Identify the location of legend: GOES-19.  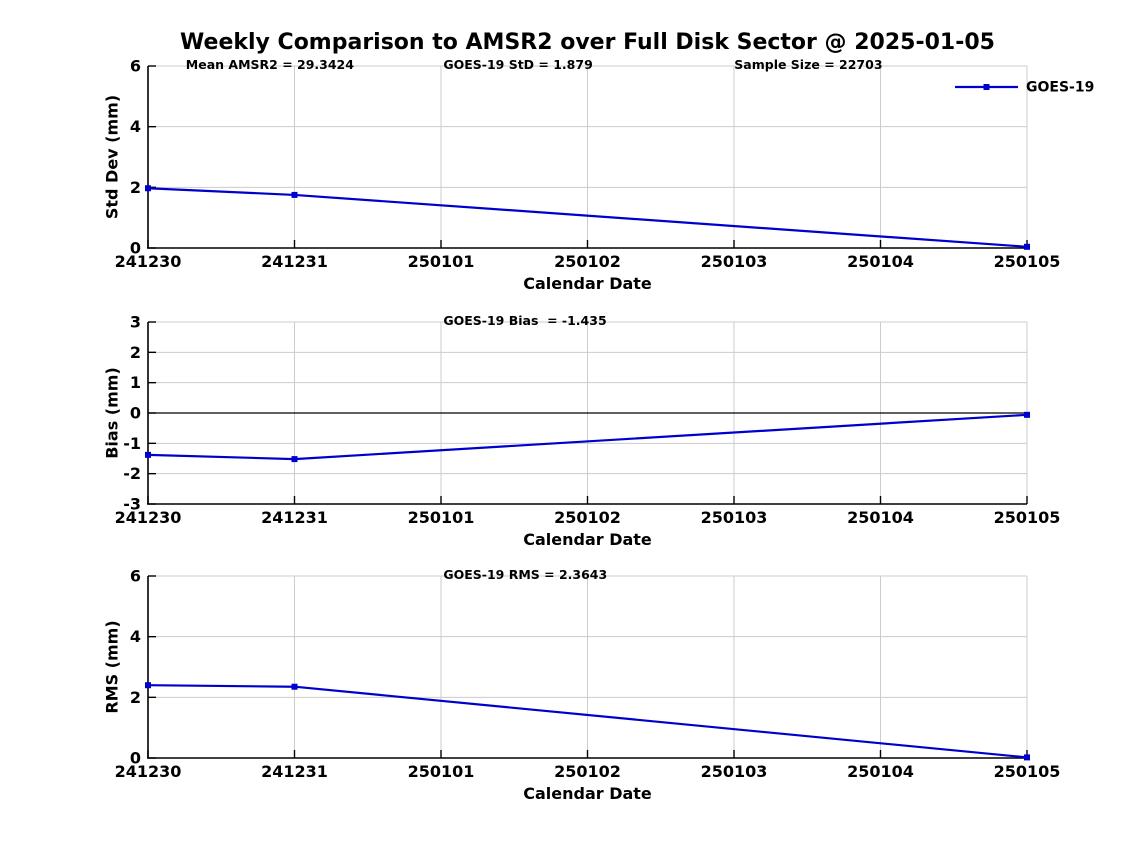
(1024, 88).